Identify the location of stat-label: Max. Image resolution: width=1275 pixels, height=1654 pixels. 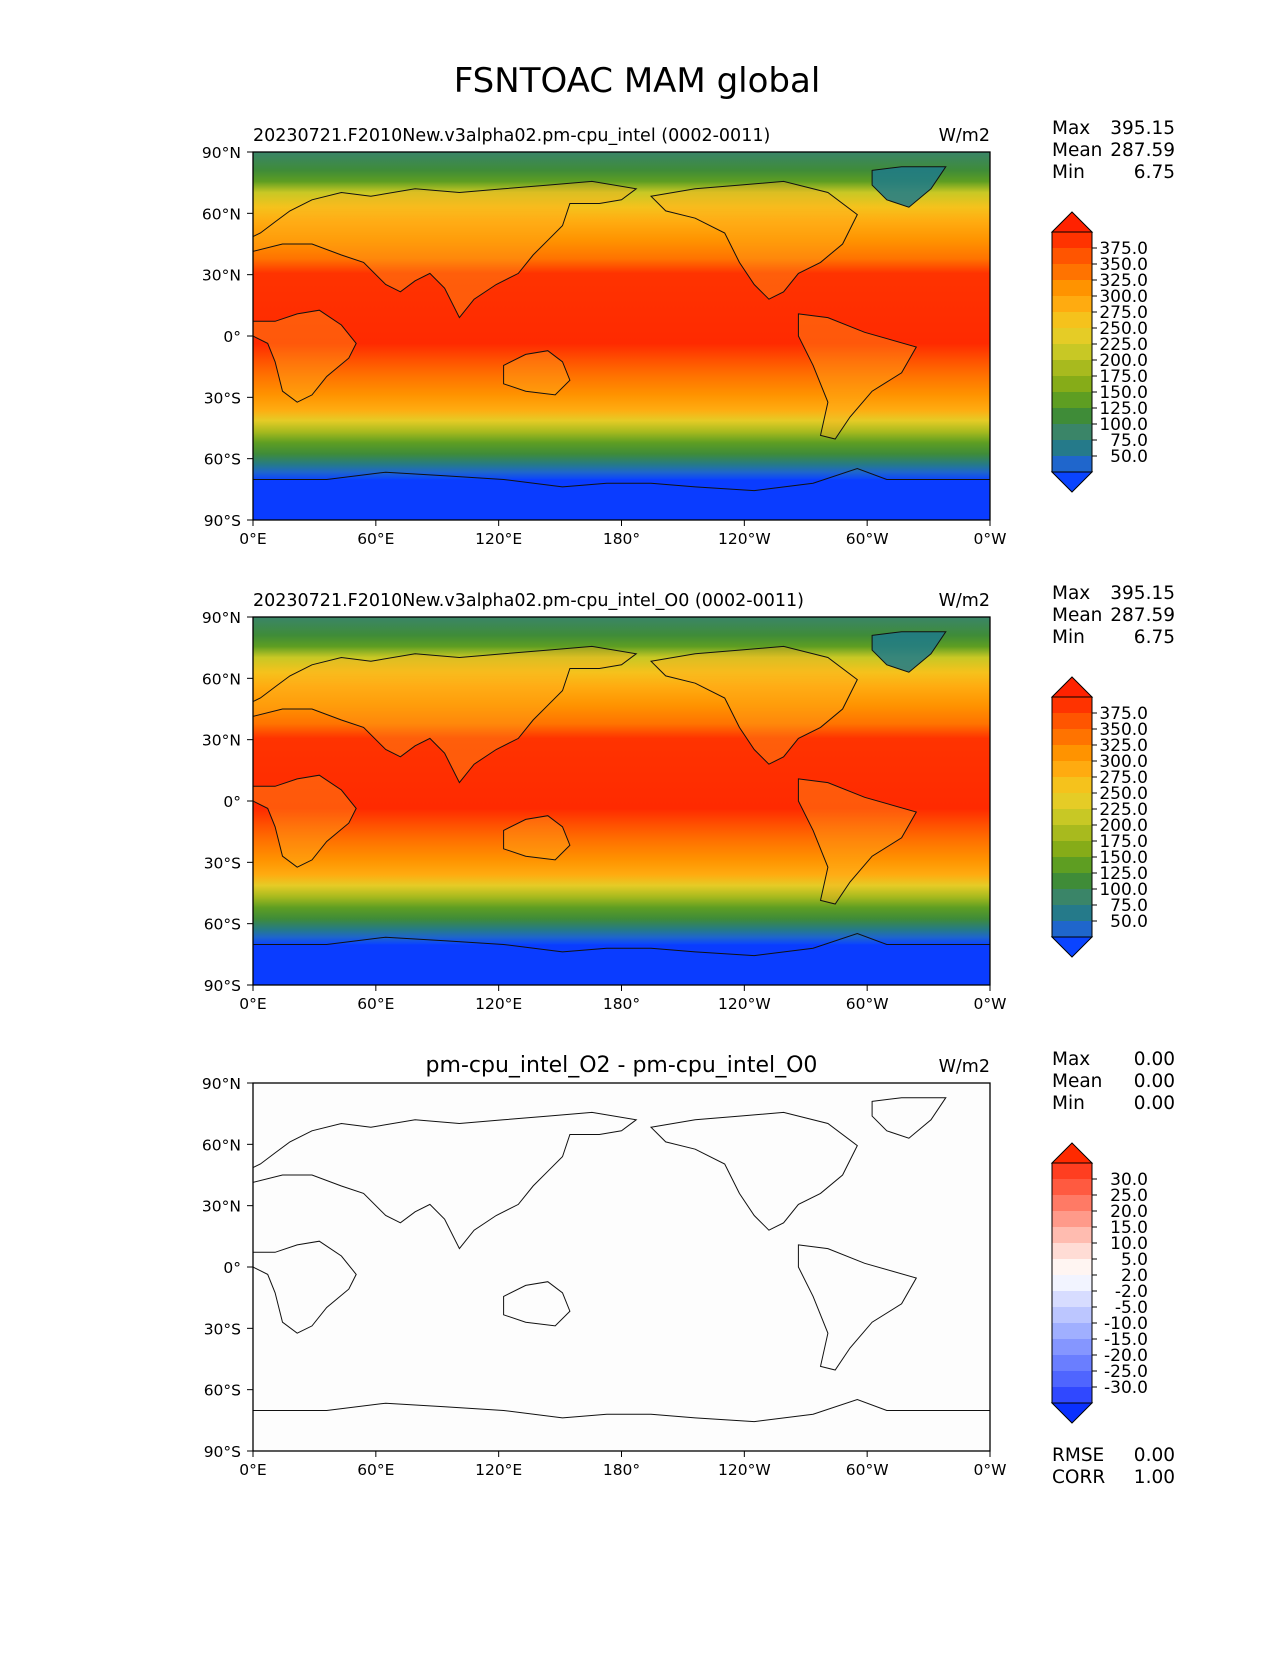
(1071, 1059).